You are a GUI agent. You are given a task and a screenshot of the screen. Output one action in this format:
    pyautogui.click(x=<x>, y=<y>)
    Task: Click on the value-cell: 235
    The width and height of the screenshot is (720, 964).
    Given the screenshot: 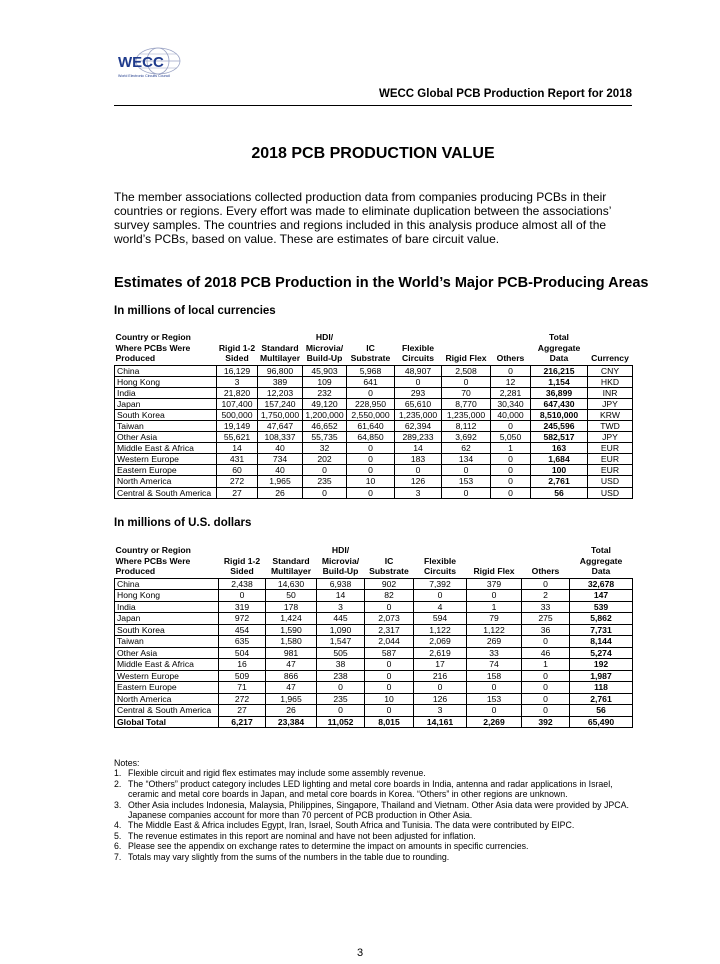 What is the action you would take?
    pyautogui.click(x=340, y=698)
    